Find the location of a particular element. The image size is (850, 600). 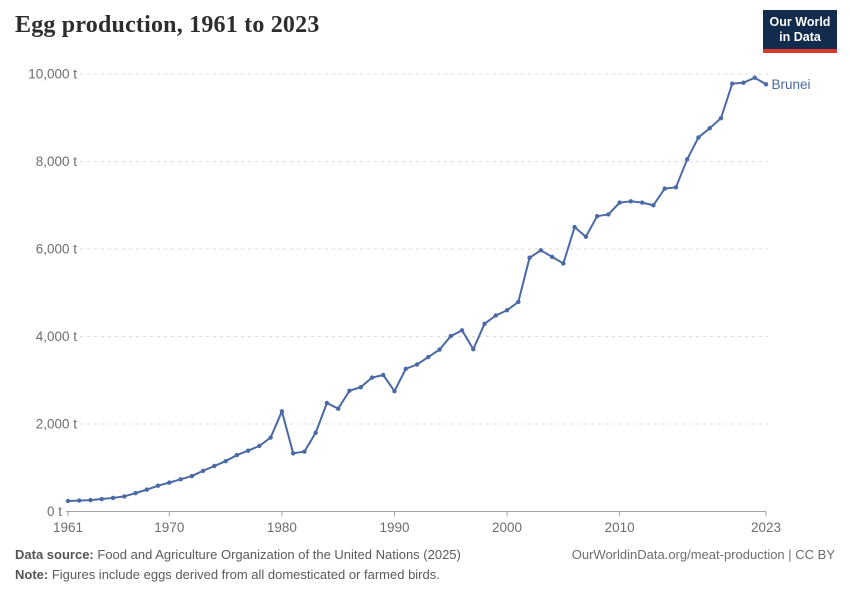

series-end-label: Brunei is located at coordinates (791, 84).